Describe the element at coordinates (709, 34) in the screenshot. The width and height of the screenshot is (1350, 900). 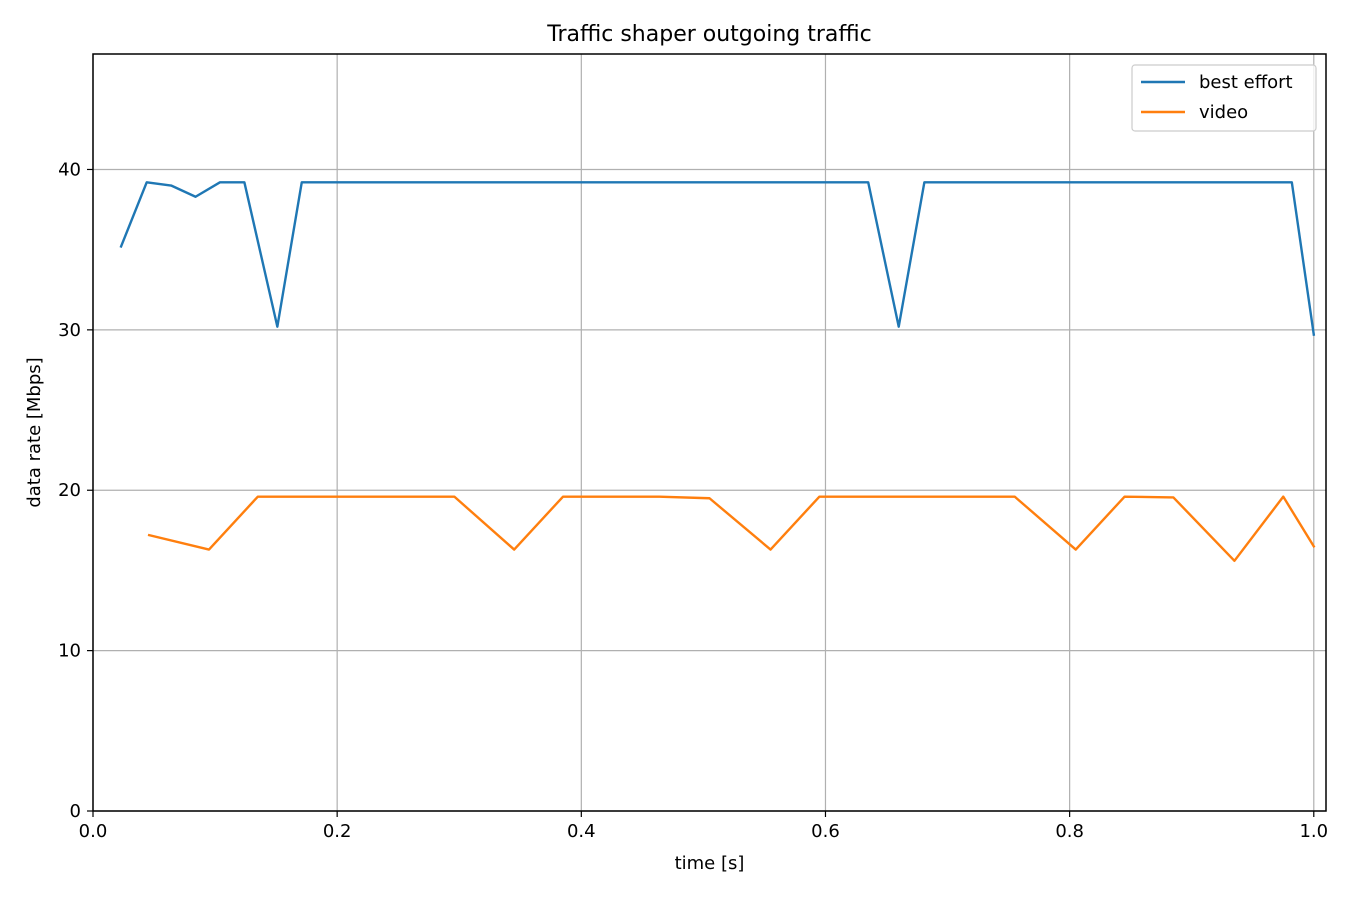
I see `chart-title: Traffic shaper outgoing traffic` at that location.